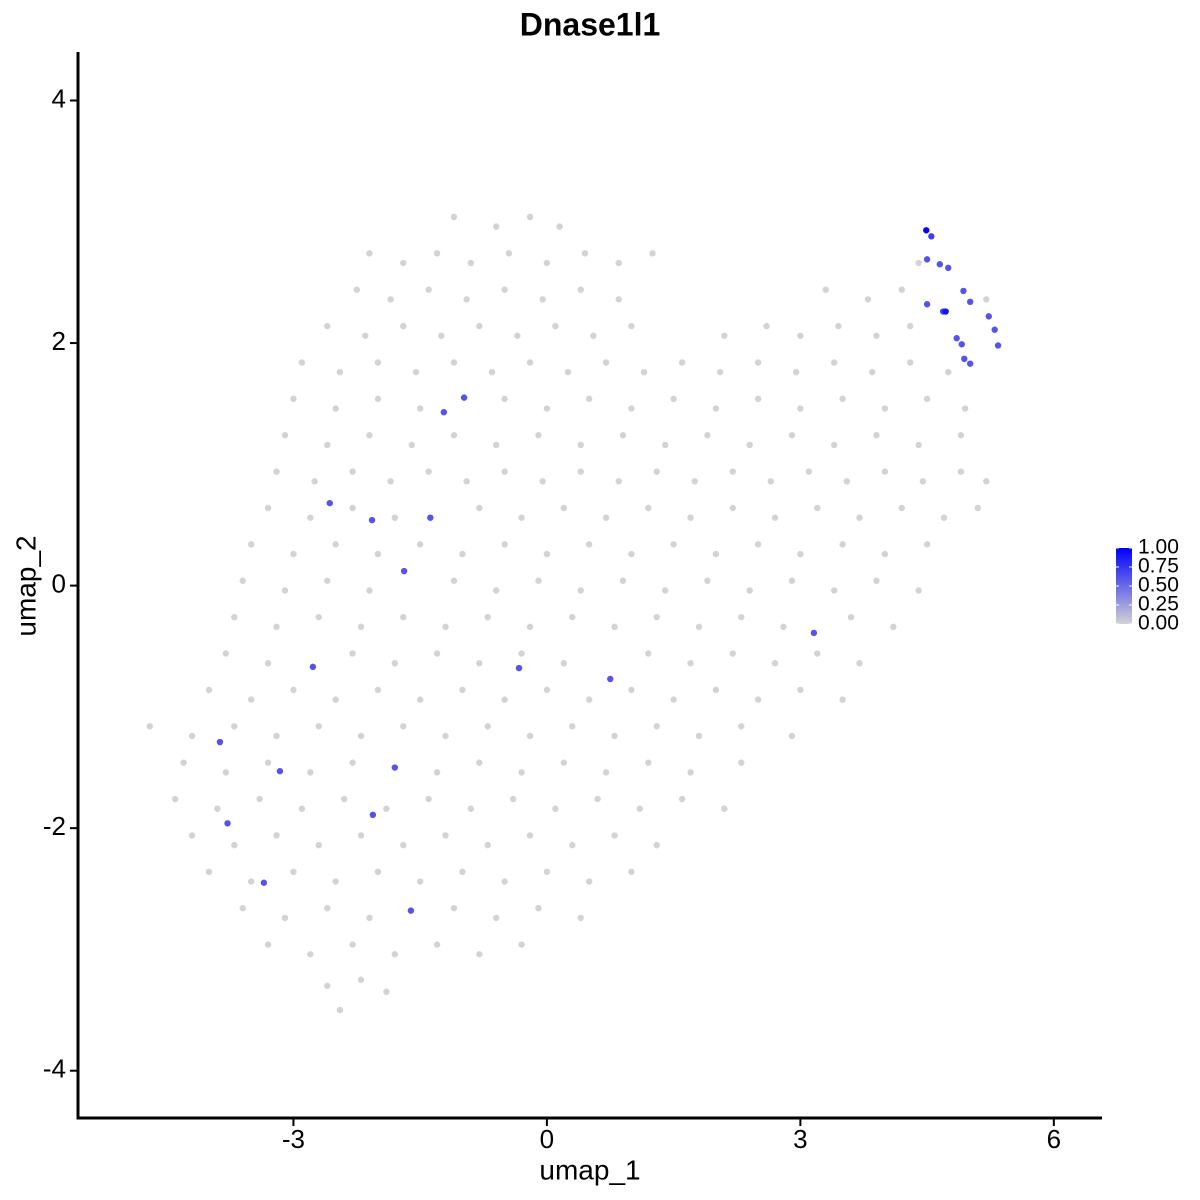  Describe the element at coordinates (59, 341) in the screenshot. I see `y-tick-label: 2` at that location.